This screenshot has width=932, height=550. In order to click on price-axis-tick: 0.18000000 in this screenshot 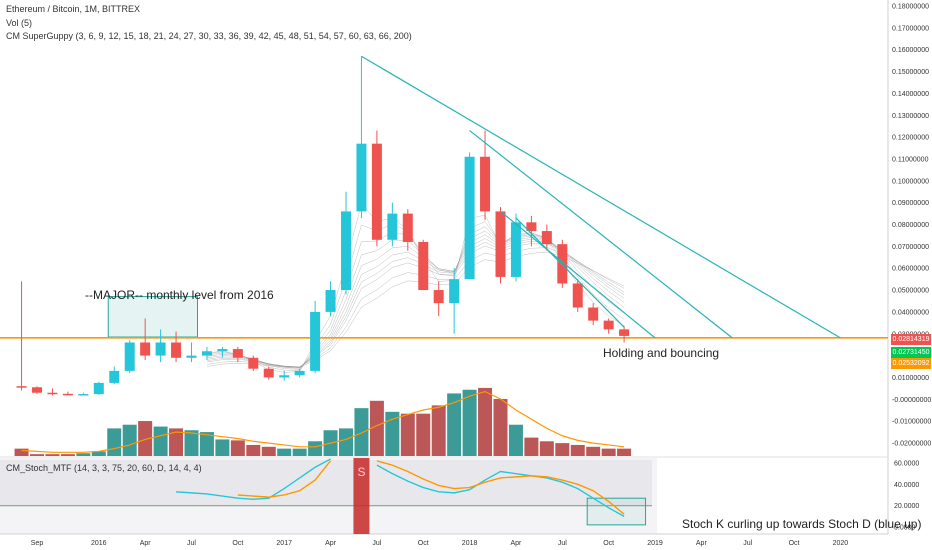, I will do `click(910, 7)`.